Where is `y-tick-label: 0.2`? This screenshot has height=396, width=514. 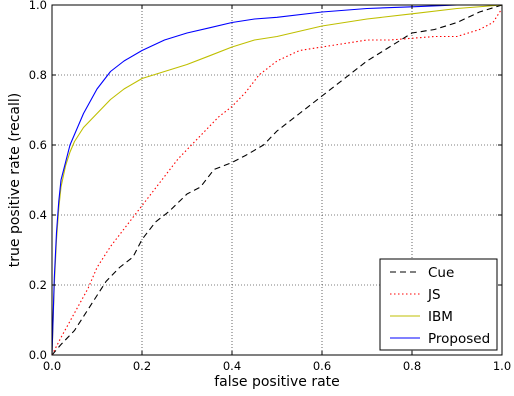 y-tick-label: 0.2 is located at coordinates (38, 285).